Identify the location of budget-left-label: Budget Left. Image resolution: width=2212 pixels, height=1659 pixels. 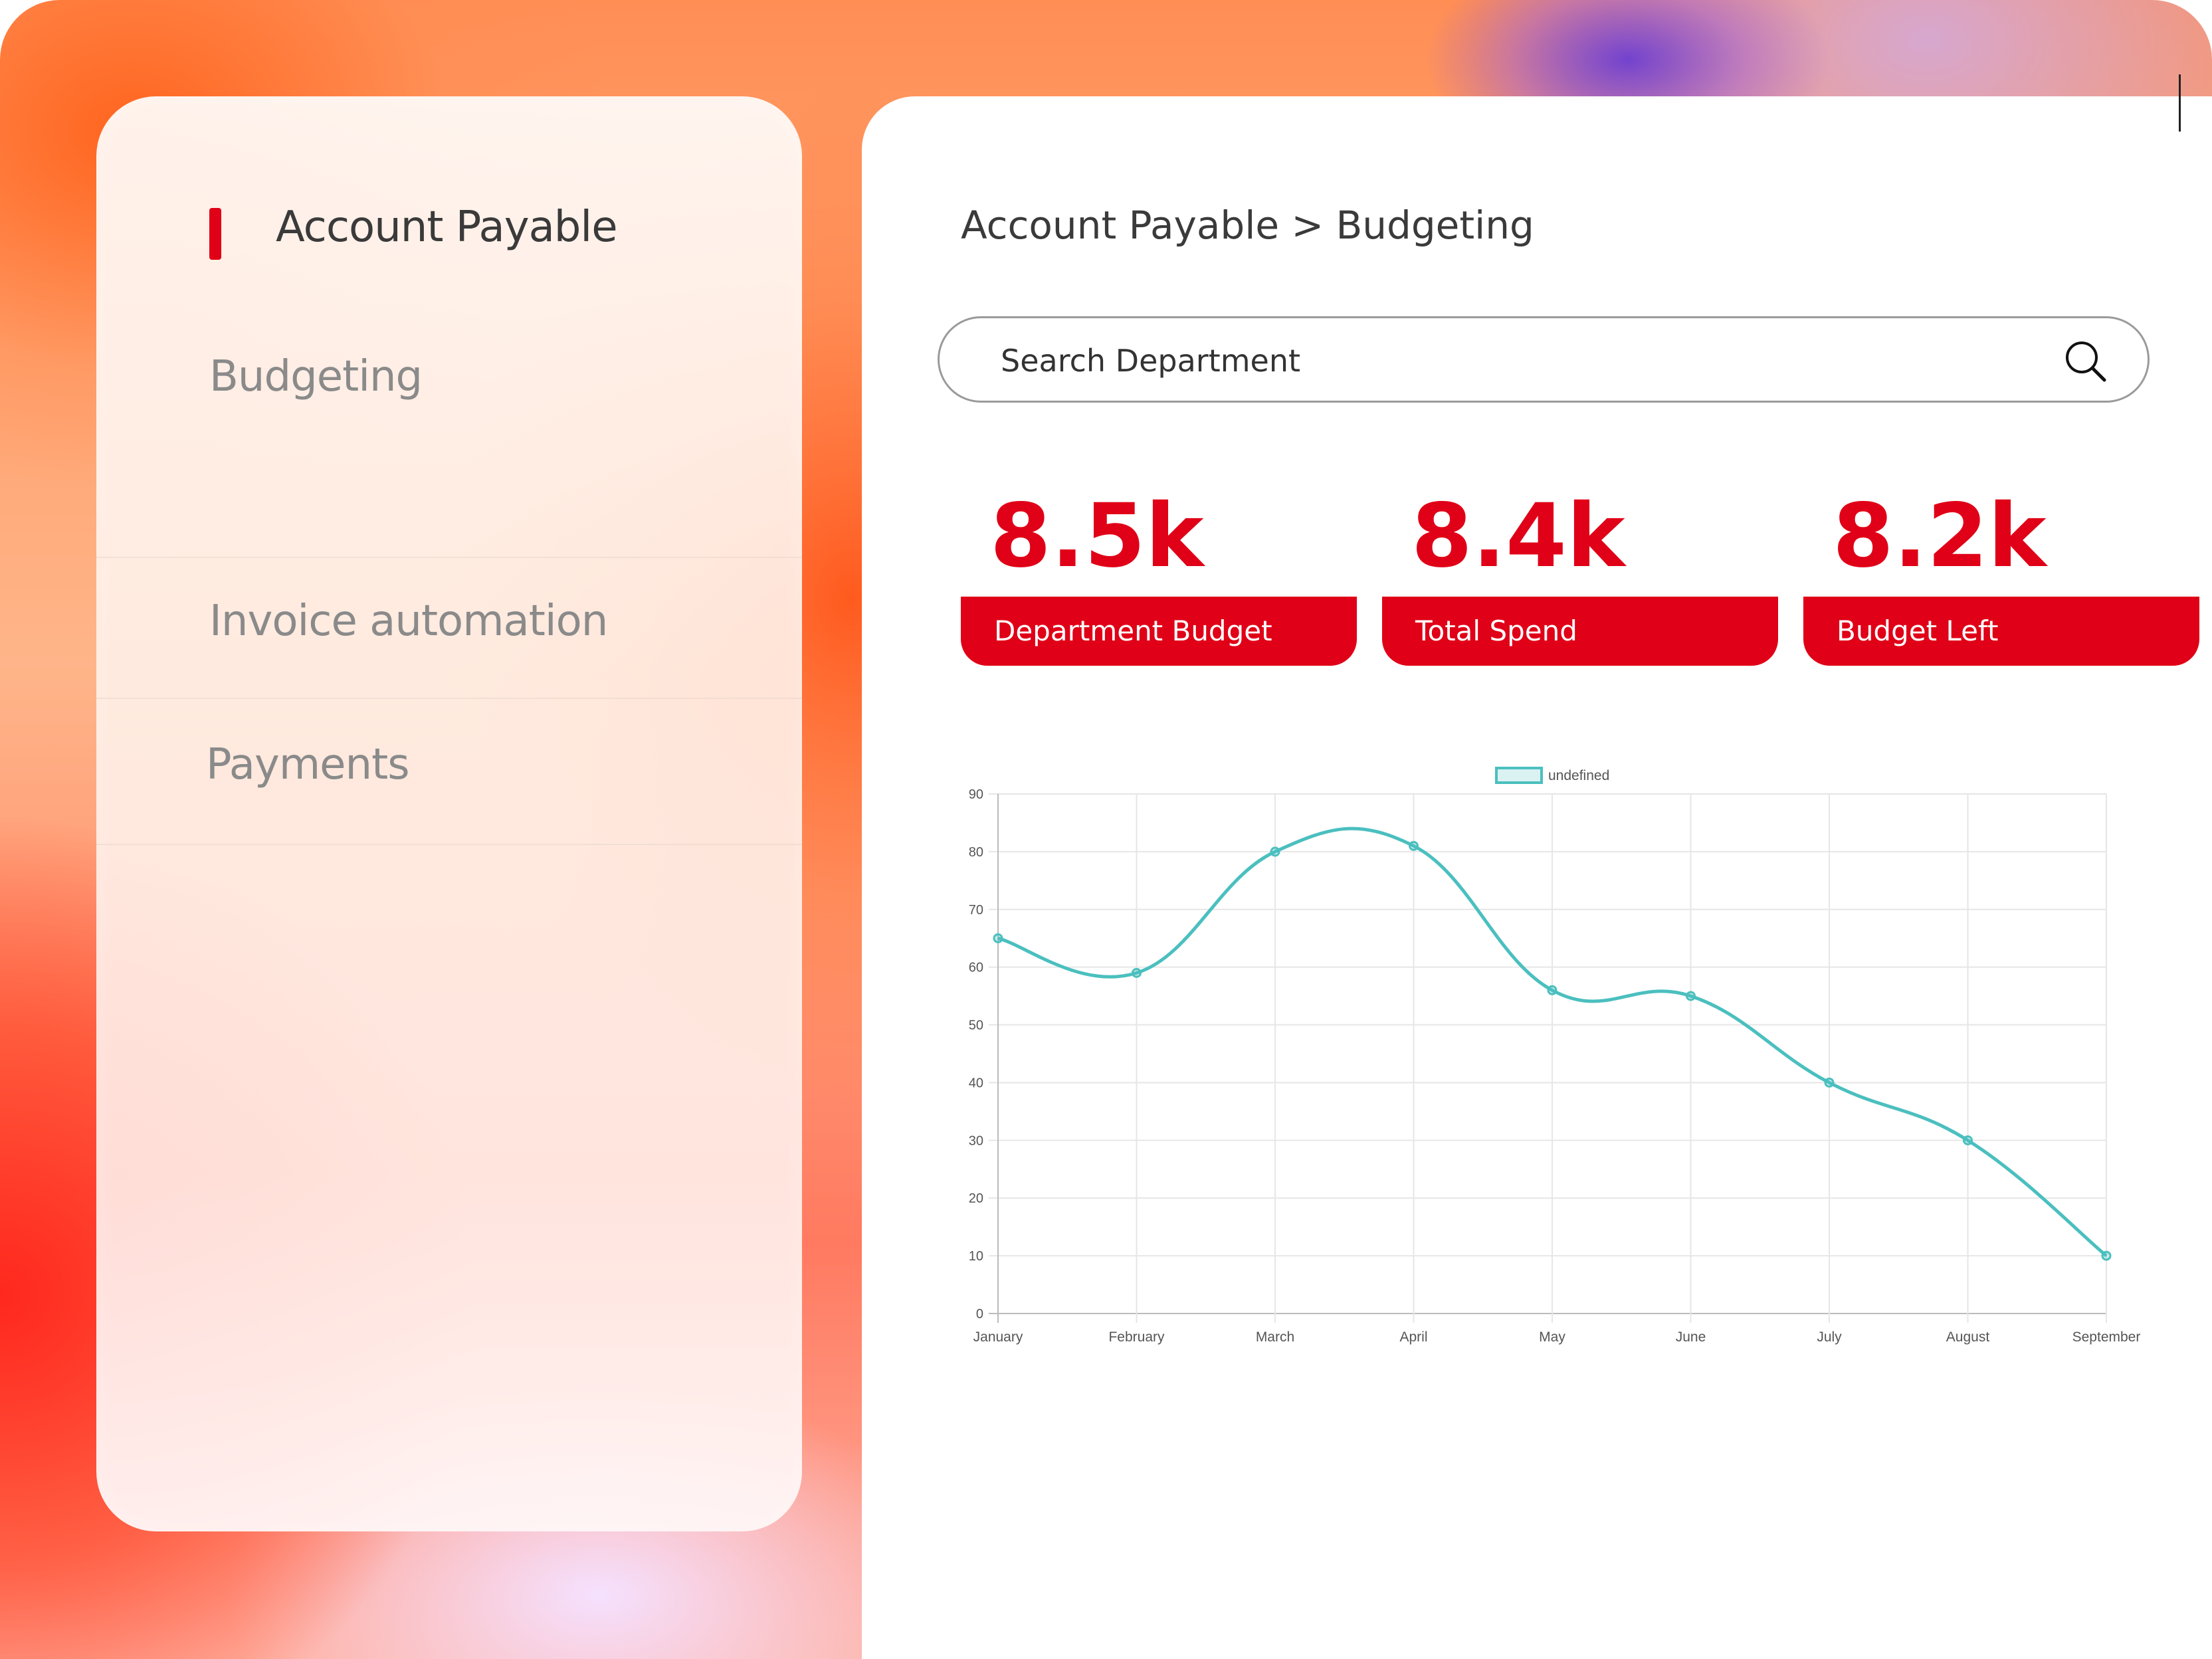
(2001, 631).